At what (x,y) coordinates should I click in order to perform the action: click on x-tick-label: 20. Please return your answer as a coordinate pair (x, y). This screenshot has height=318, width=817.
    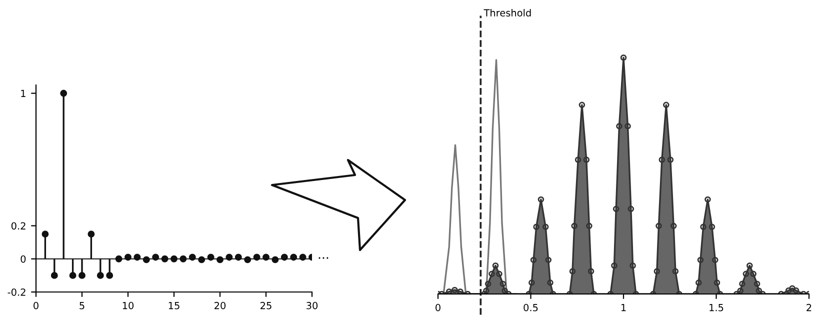
    Looking at the image, I should click on (220, 306).